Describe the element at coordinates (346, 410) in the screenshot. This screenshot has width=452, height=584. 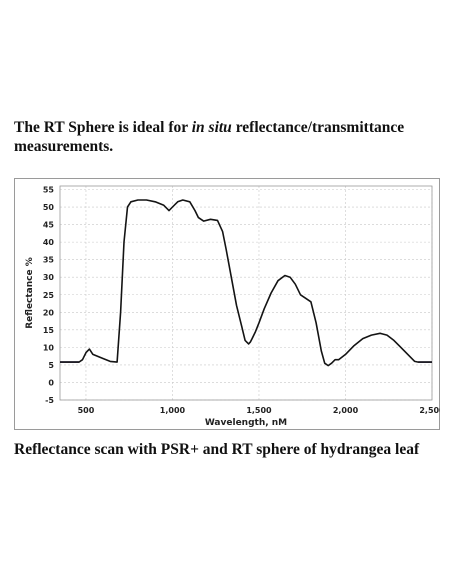
I see `x-tick-label: 2,000` at that location.